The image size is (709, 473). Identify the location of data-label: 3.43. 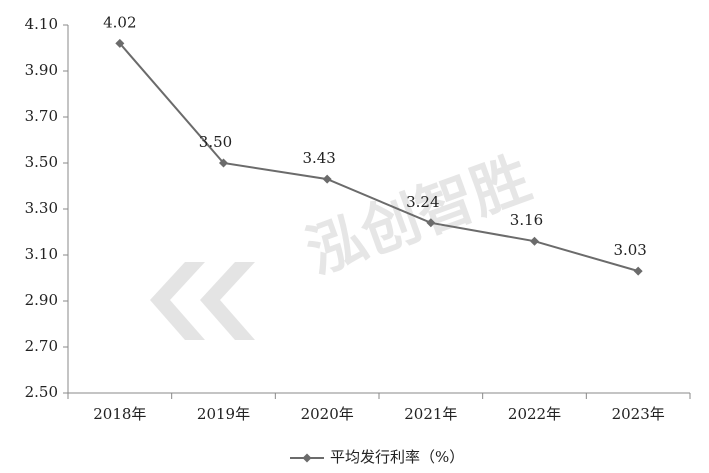
(318, 158).